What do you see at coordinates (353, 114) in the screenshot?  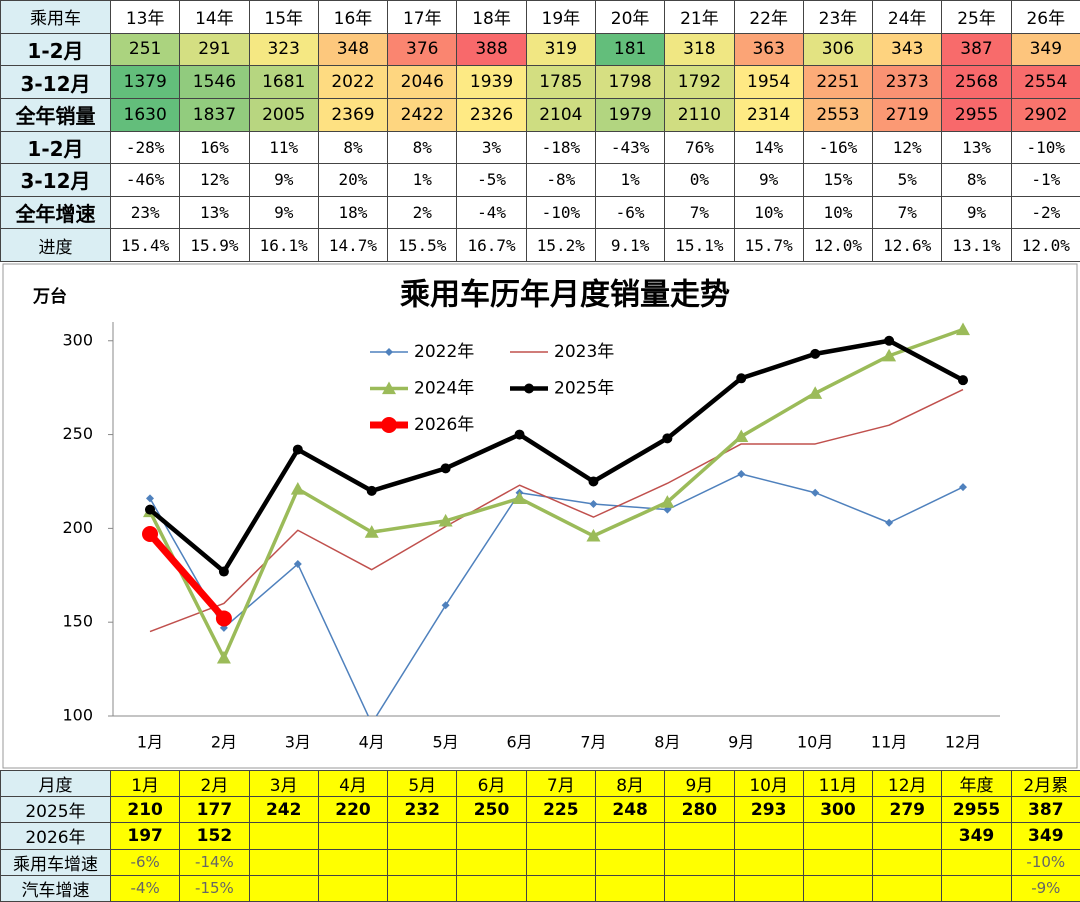 I see `table-cell: 2369` at bounding box center [353, 114].